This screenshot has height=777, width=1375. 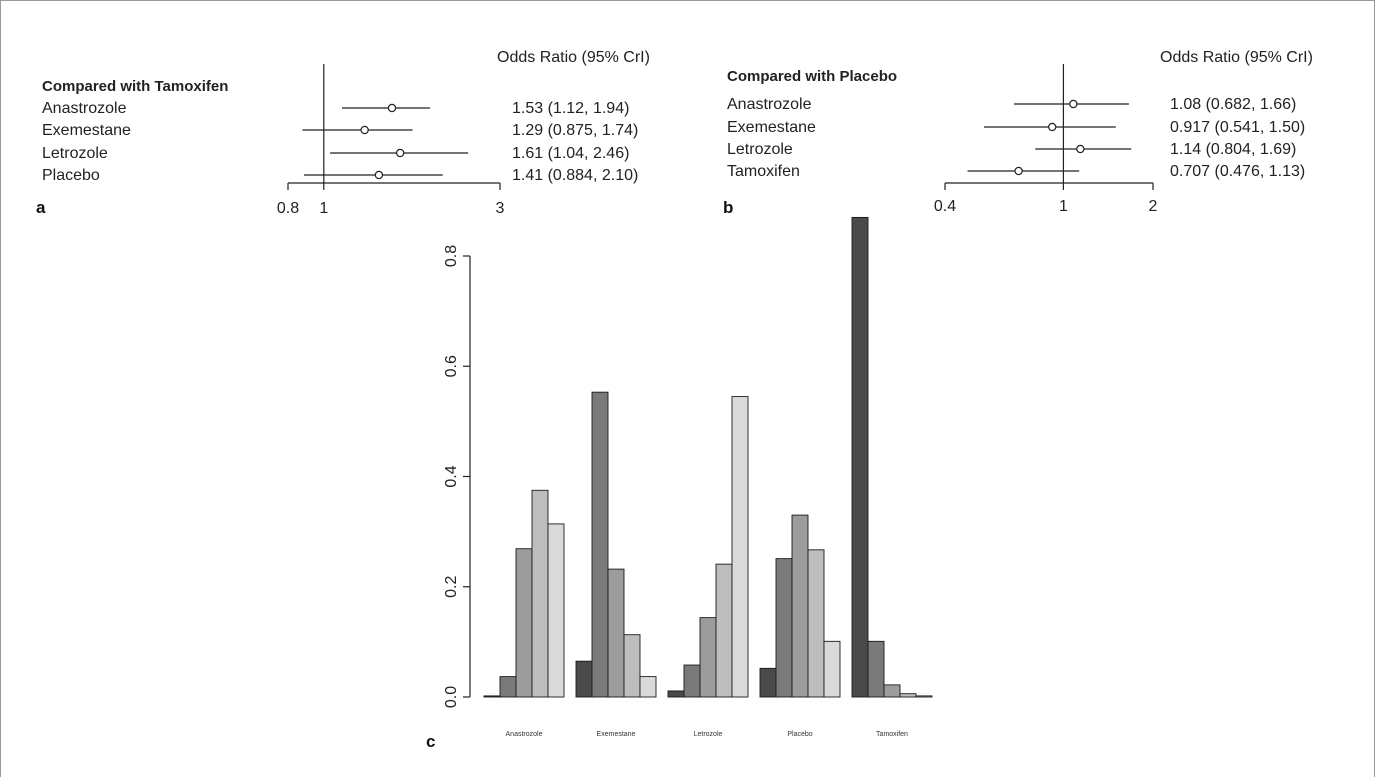 What do you see at coordinates (86, 130) in the screenshot?
I see `forest-a-row-label: Exemestane` at bounding box center [86, 130].